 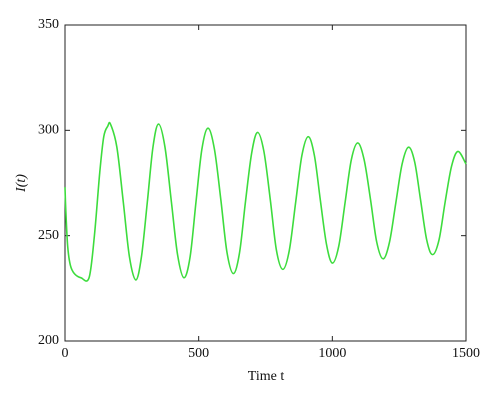 I want to click on y-tick-label: 250, so click(x=48, y=235).